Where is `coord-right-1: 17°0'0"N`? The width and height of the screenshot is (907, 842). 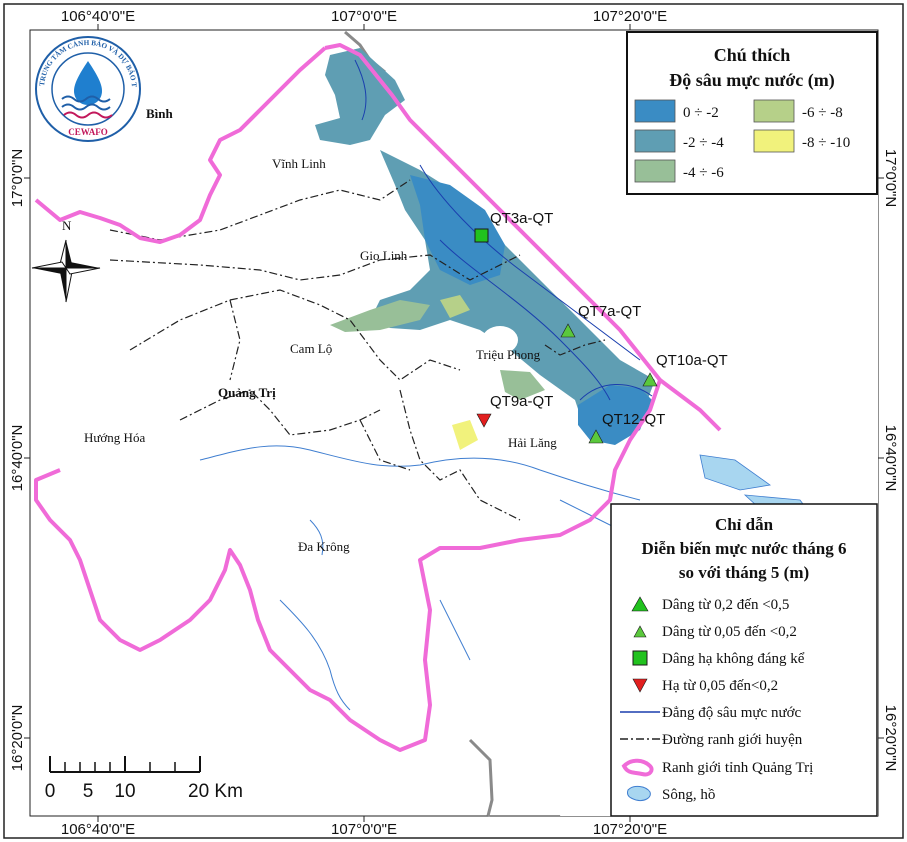 coord-right-1: 17°0'0"N is located at coordinates (890, 178).